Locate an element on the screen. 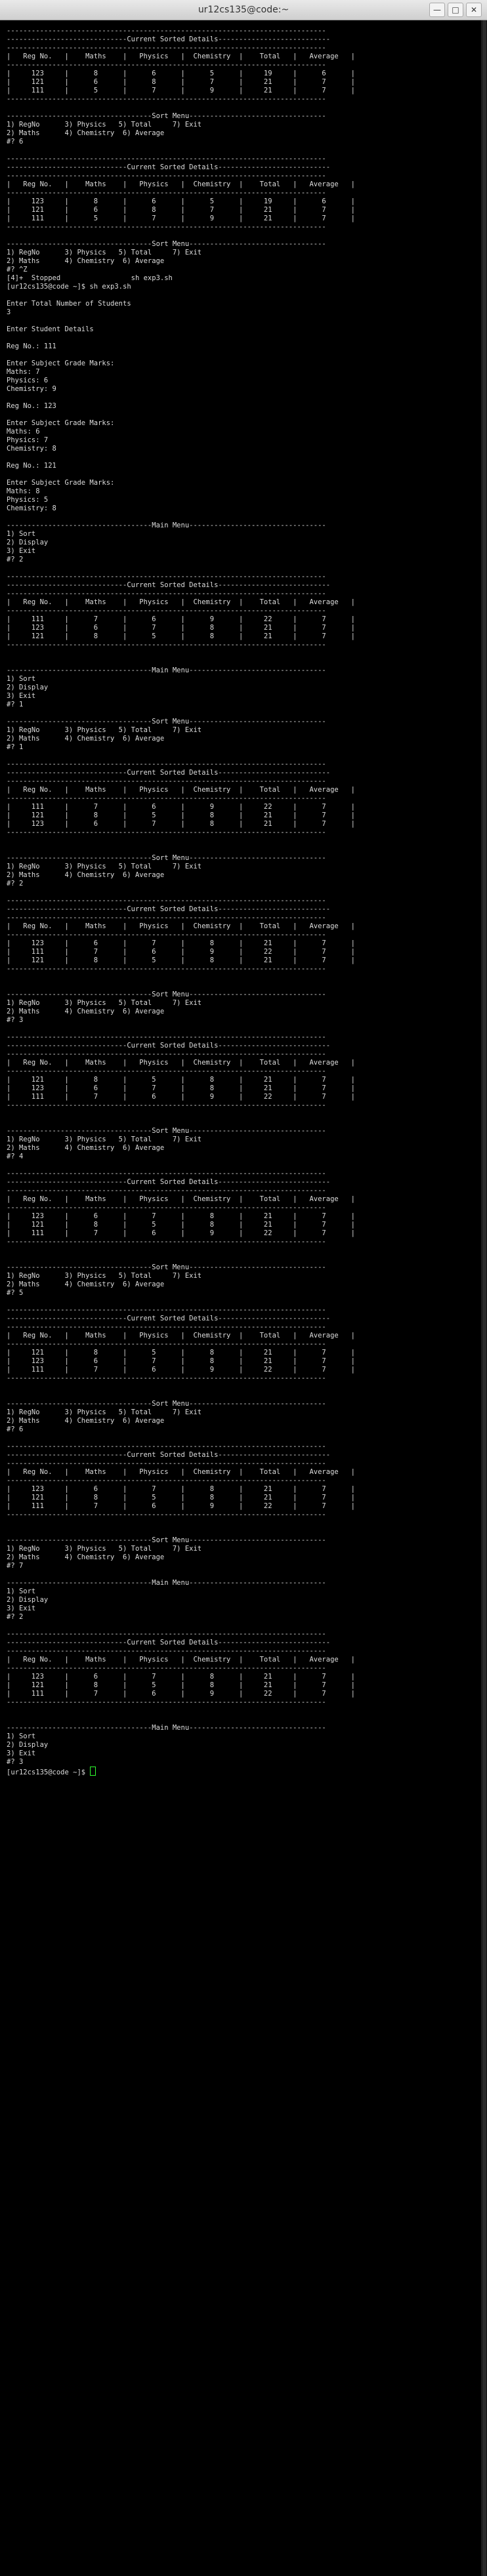 This screenshot has width=487, height=2576. scrollbar-thumb is located at coordinates (484, 1298).